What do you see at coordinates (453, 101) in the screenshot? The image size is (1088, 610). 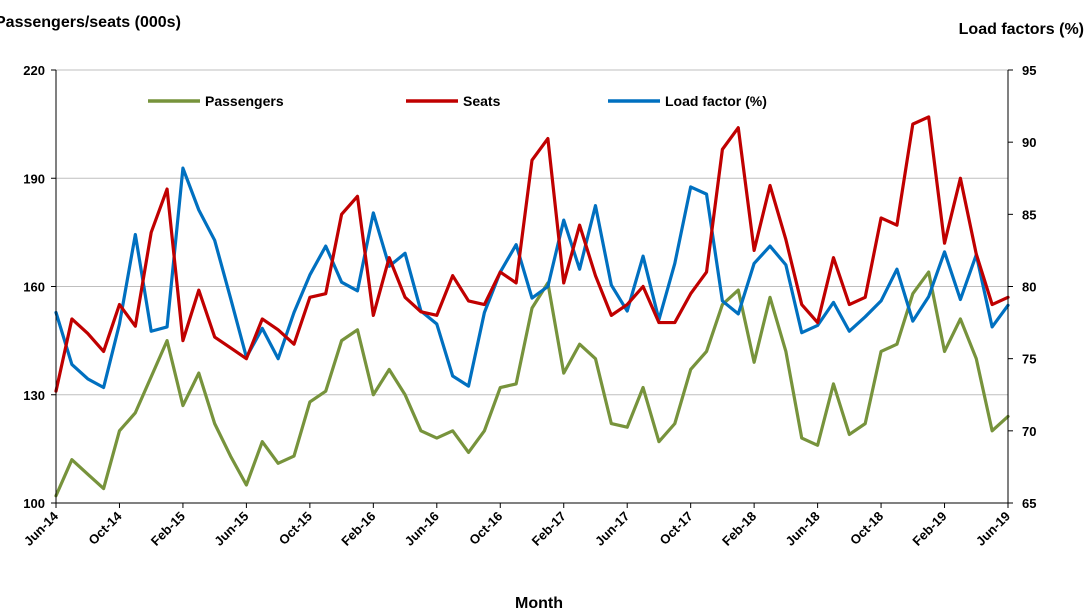 I see `legend-item-seats: Seats` at bounding box center [453, 101].